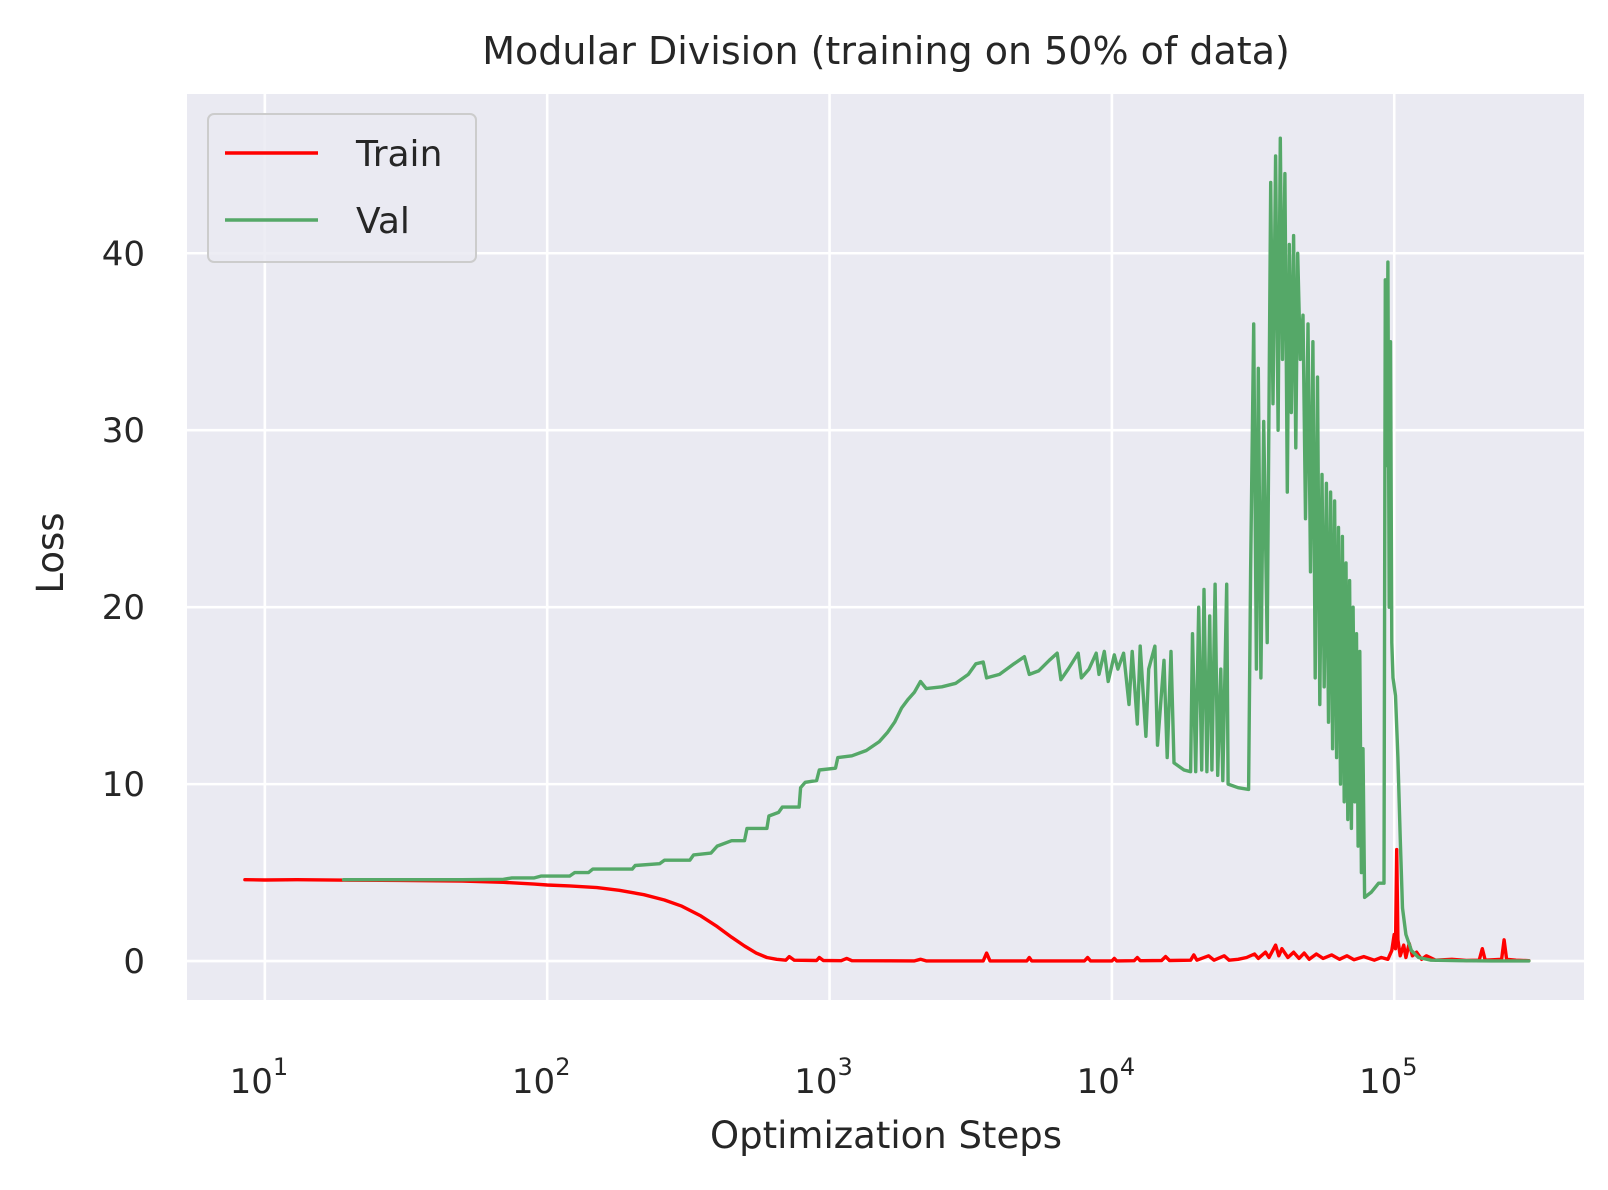  I want to click on y-tick-label: 30, so click(123, 431).